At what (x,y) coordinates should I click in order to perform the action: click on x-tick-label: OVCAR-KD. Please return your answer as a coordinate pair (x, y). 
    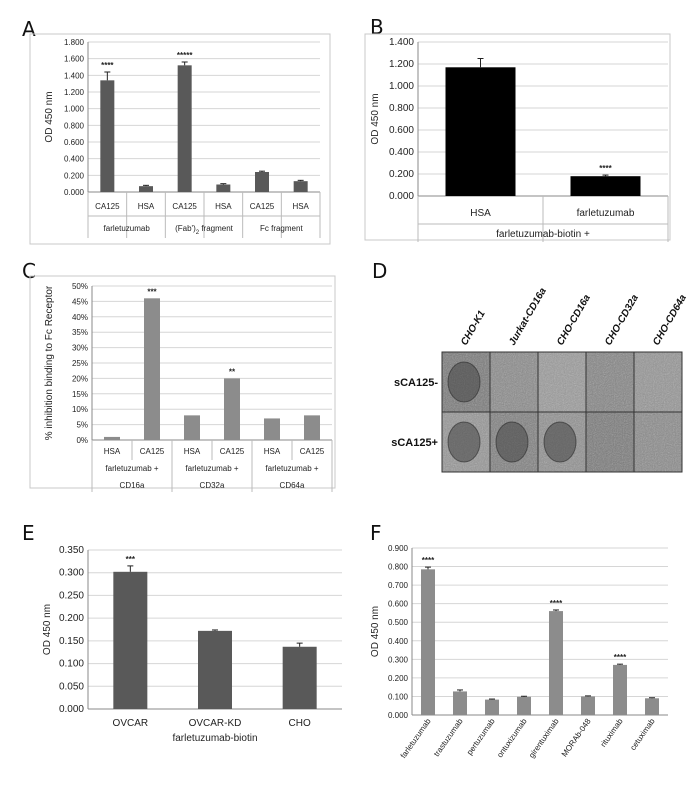
    Looking at the image, I should click on (215, 723).